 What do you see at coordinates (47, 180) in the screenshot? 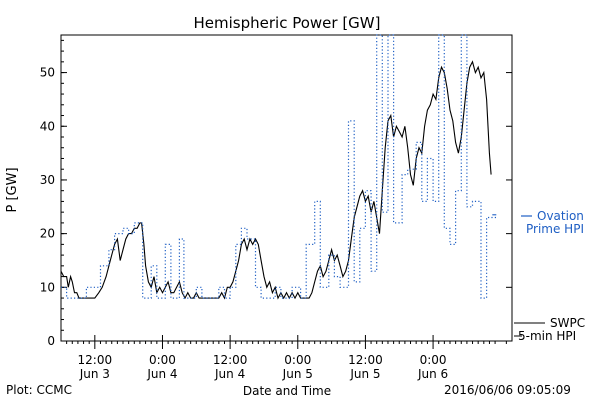
I see `y-tick-label: 30` at bounding box center [47, 180].